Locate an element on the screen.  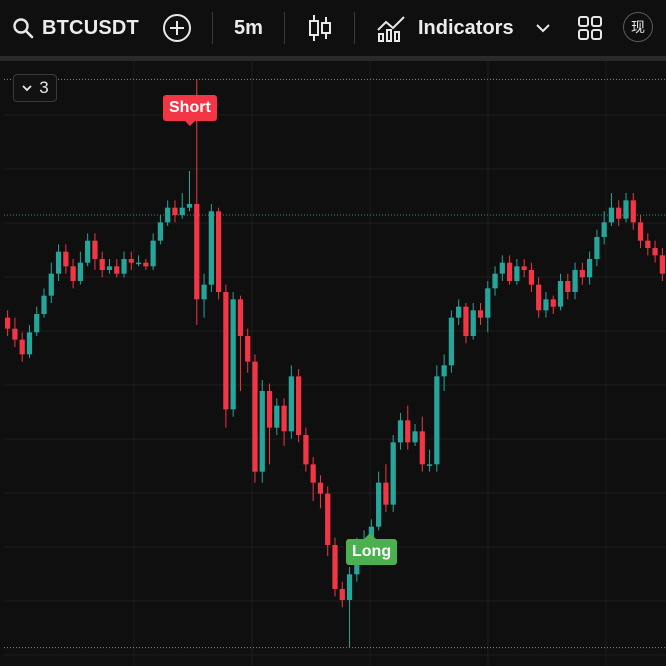
avatar-text: 现 is located at coordinates (638, 28).